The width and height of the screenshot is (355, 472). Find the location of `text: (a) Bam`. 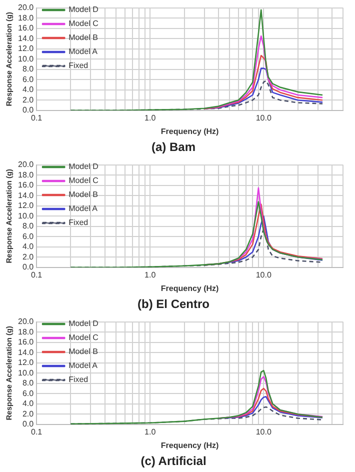

text: (a) Bam is located at coordinates (173, 147).